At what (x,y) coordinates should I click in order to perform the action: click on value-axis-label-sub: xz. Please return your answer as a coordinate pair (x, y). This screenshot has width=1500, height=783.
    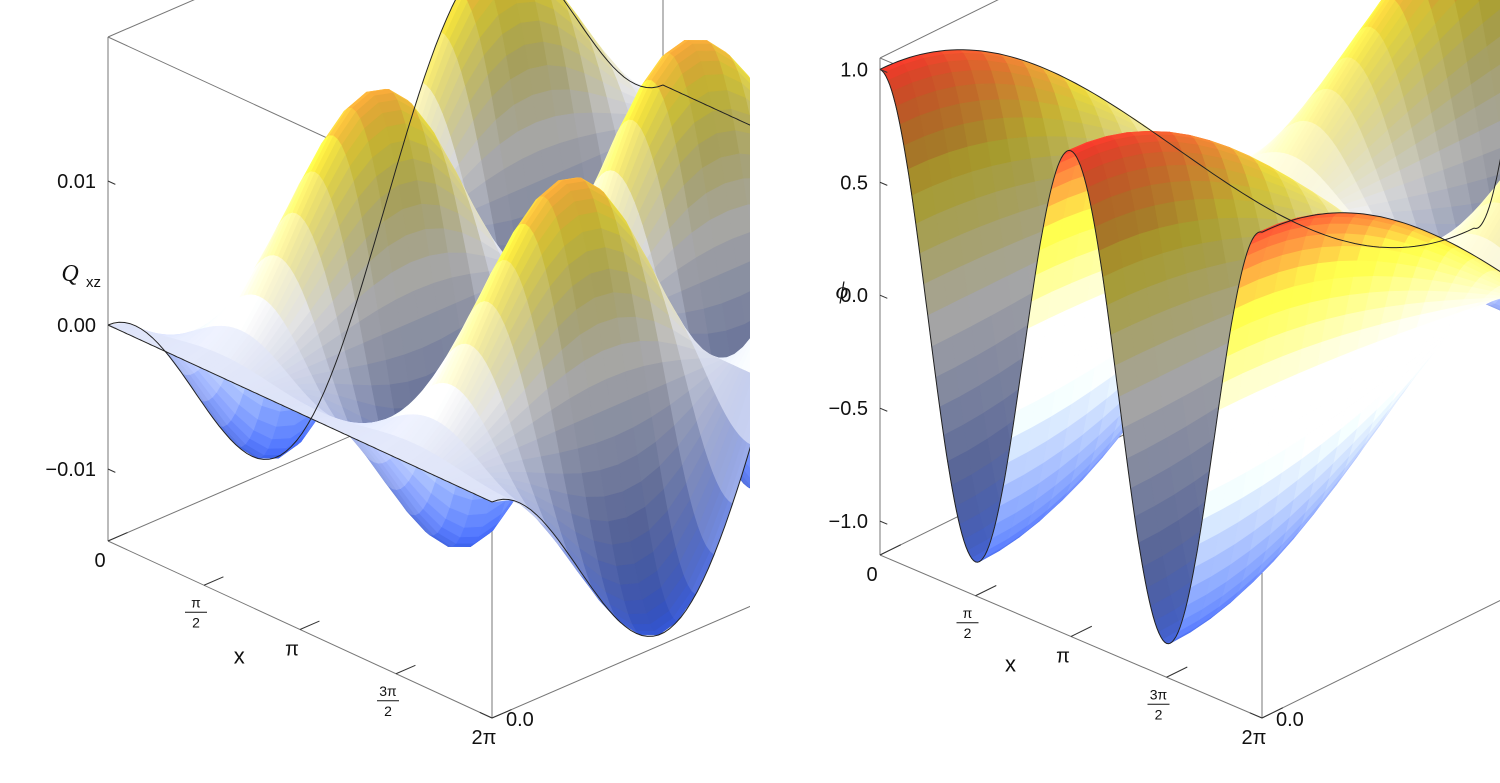
    Looking at the image, I should click on (93, 282).